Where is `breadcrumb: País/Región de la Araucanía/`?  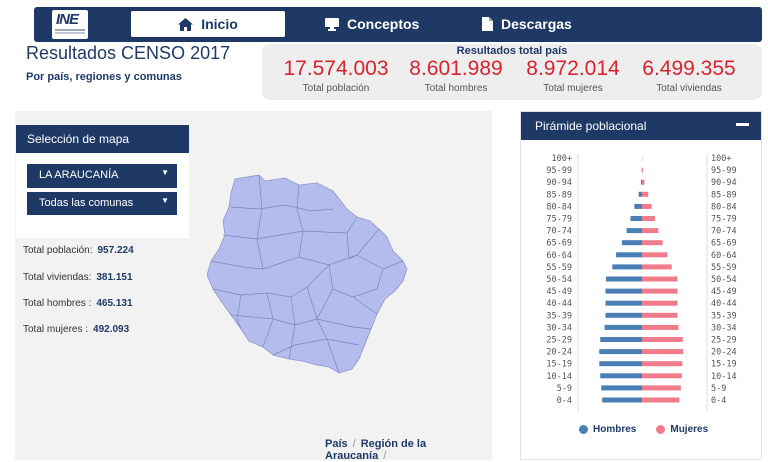 breadcrumb: País/Región de la Araucanía/ is located at coordinates (408, 450).